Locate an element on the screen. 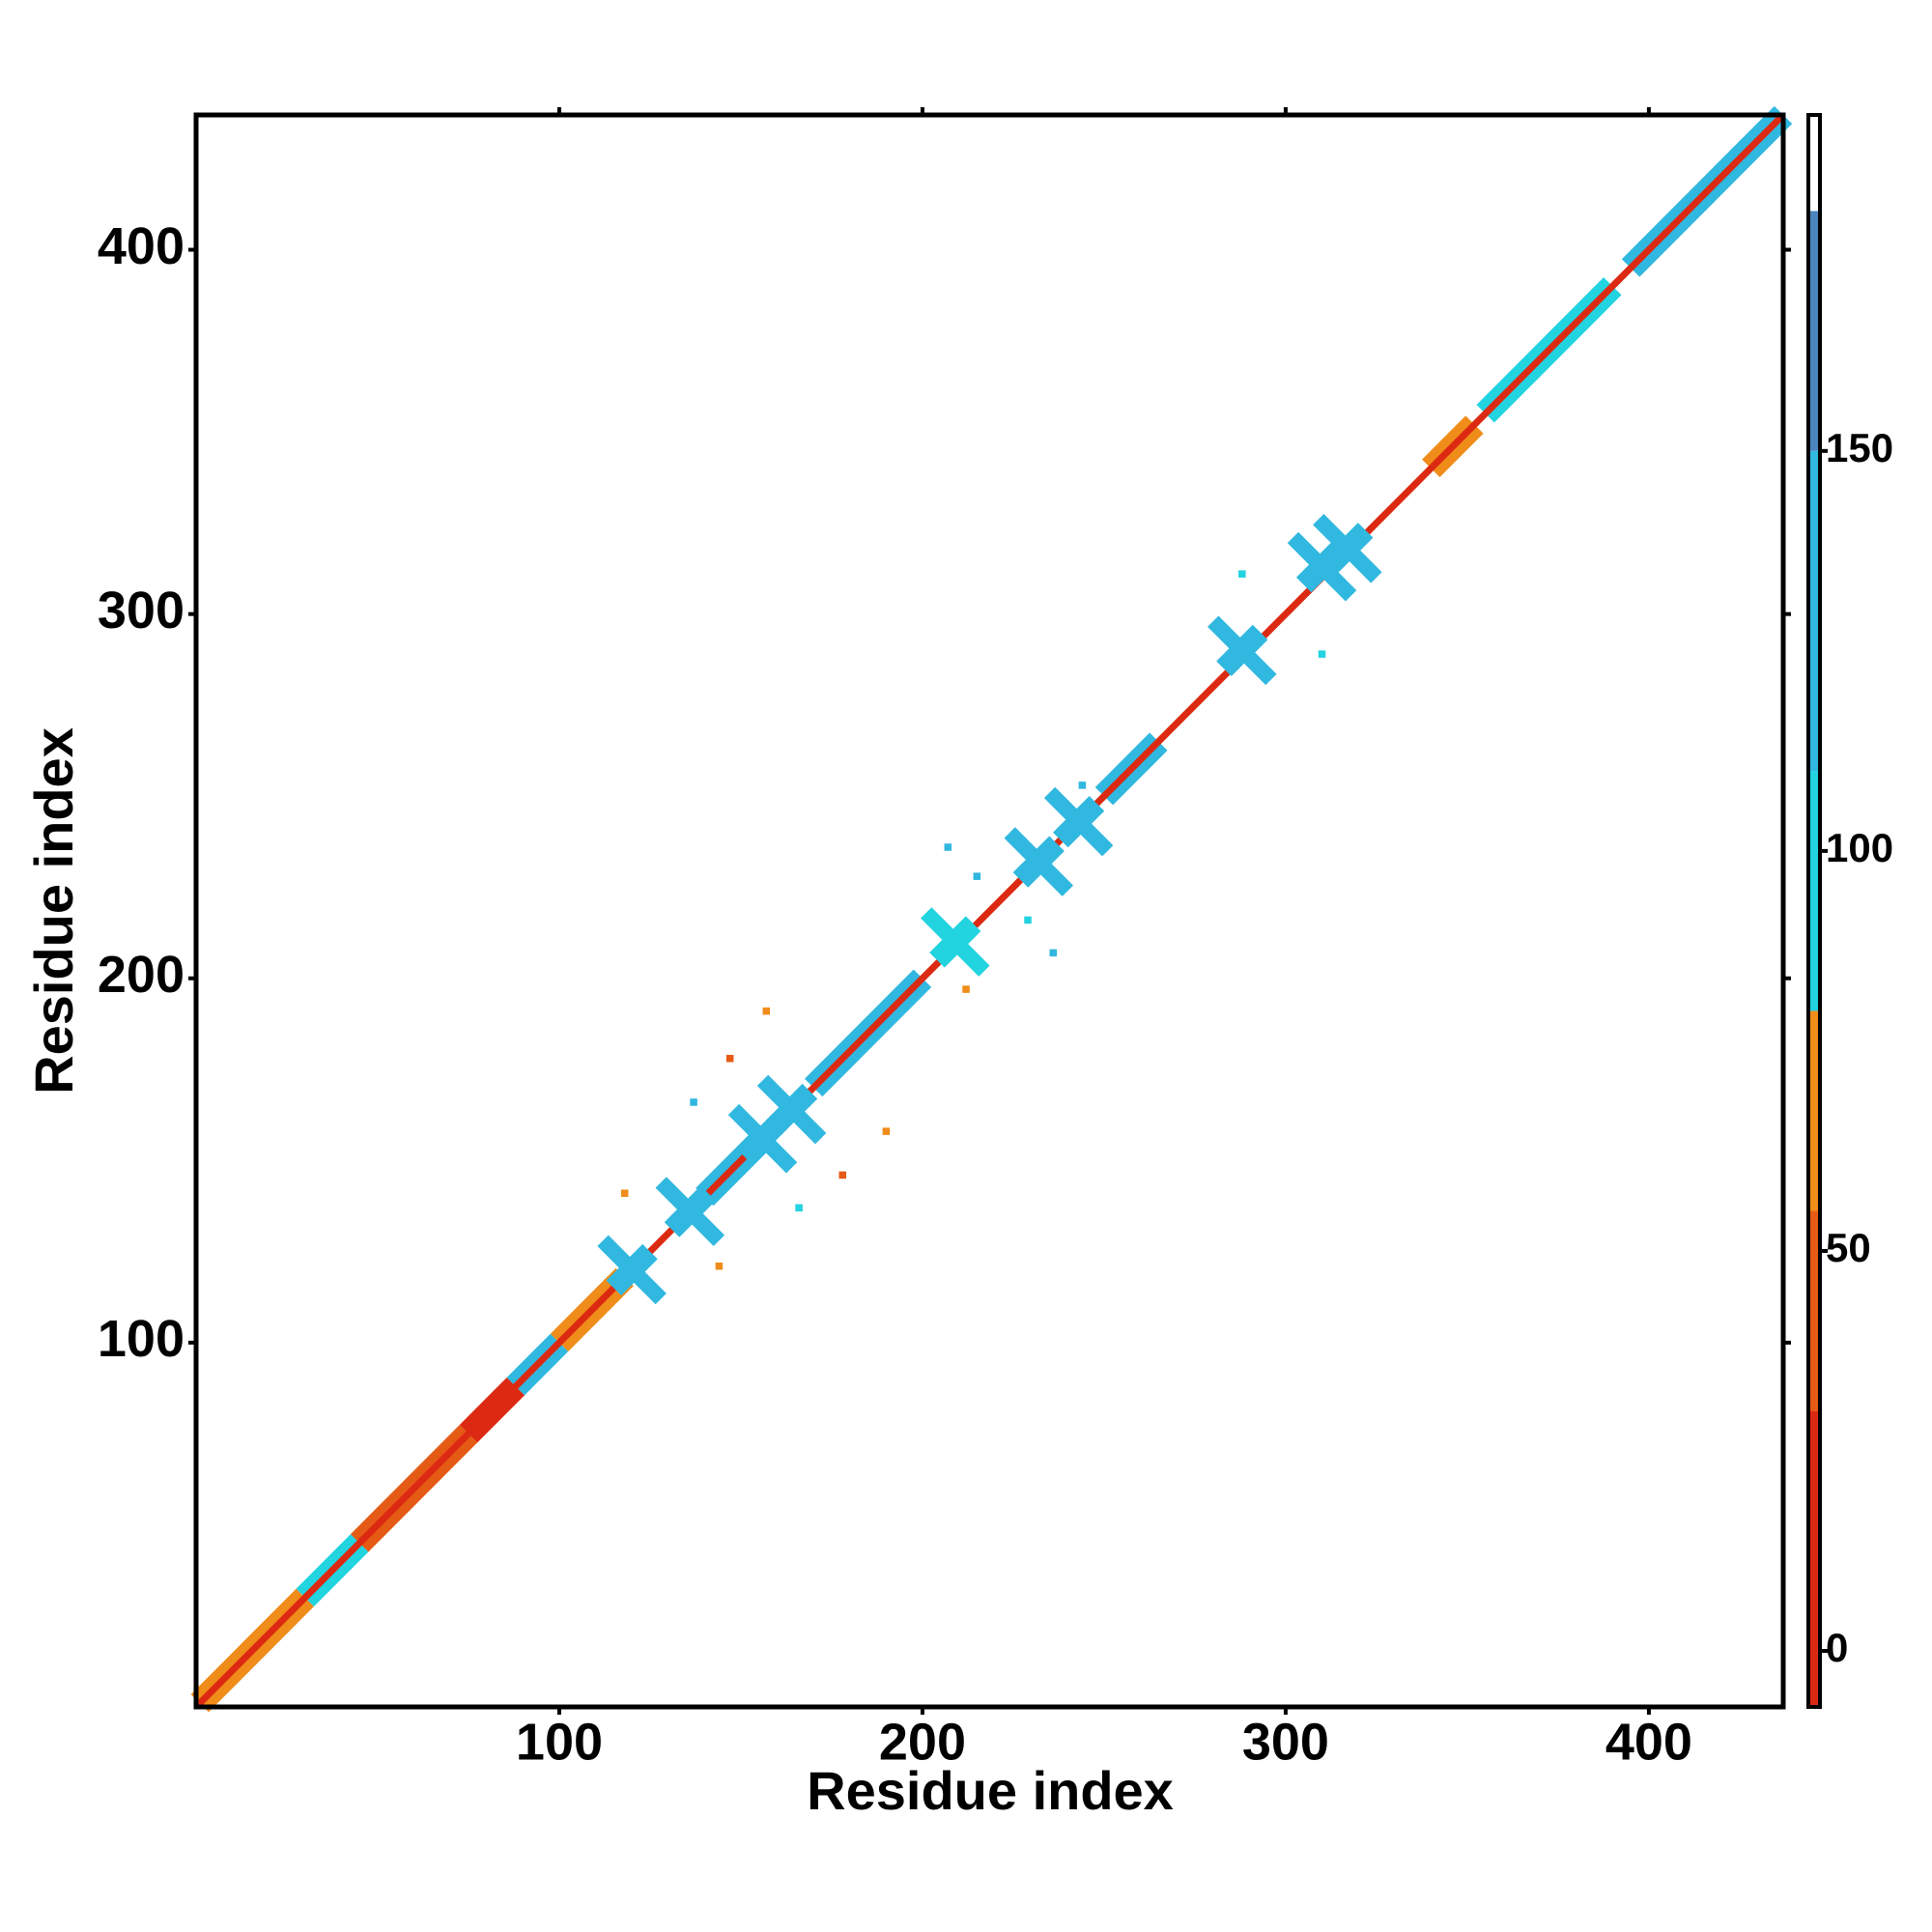 The width and height of the screenshot is (1932, 1932). y-tick-label: 100 is located at coordinates (141, 1339).